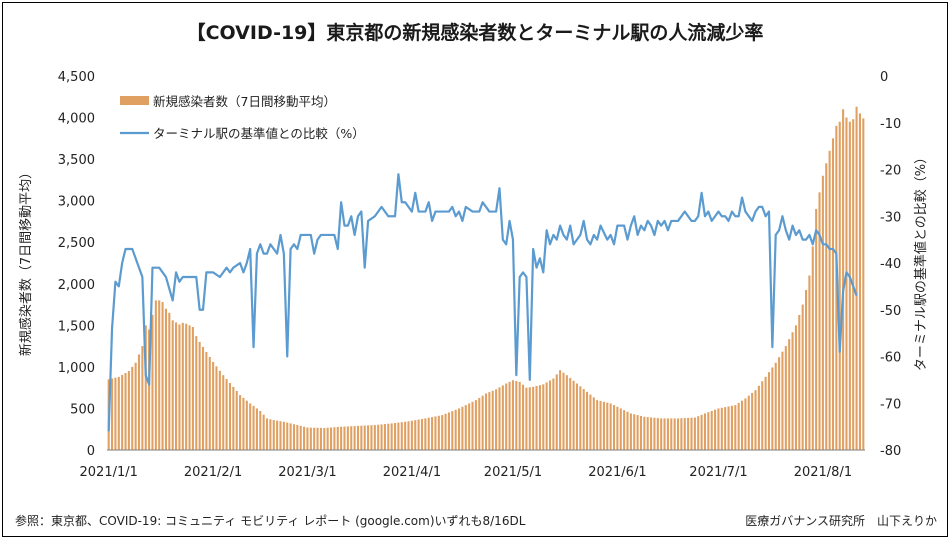  What do you see at coordinates (76, 119) in the screenshot?
I see `y-tick-label: 4,000` at bounding box center [76, 119].